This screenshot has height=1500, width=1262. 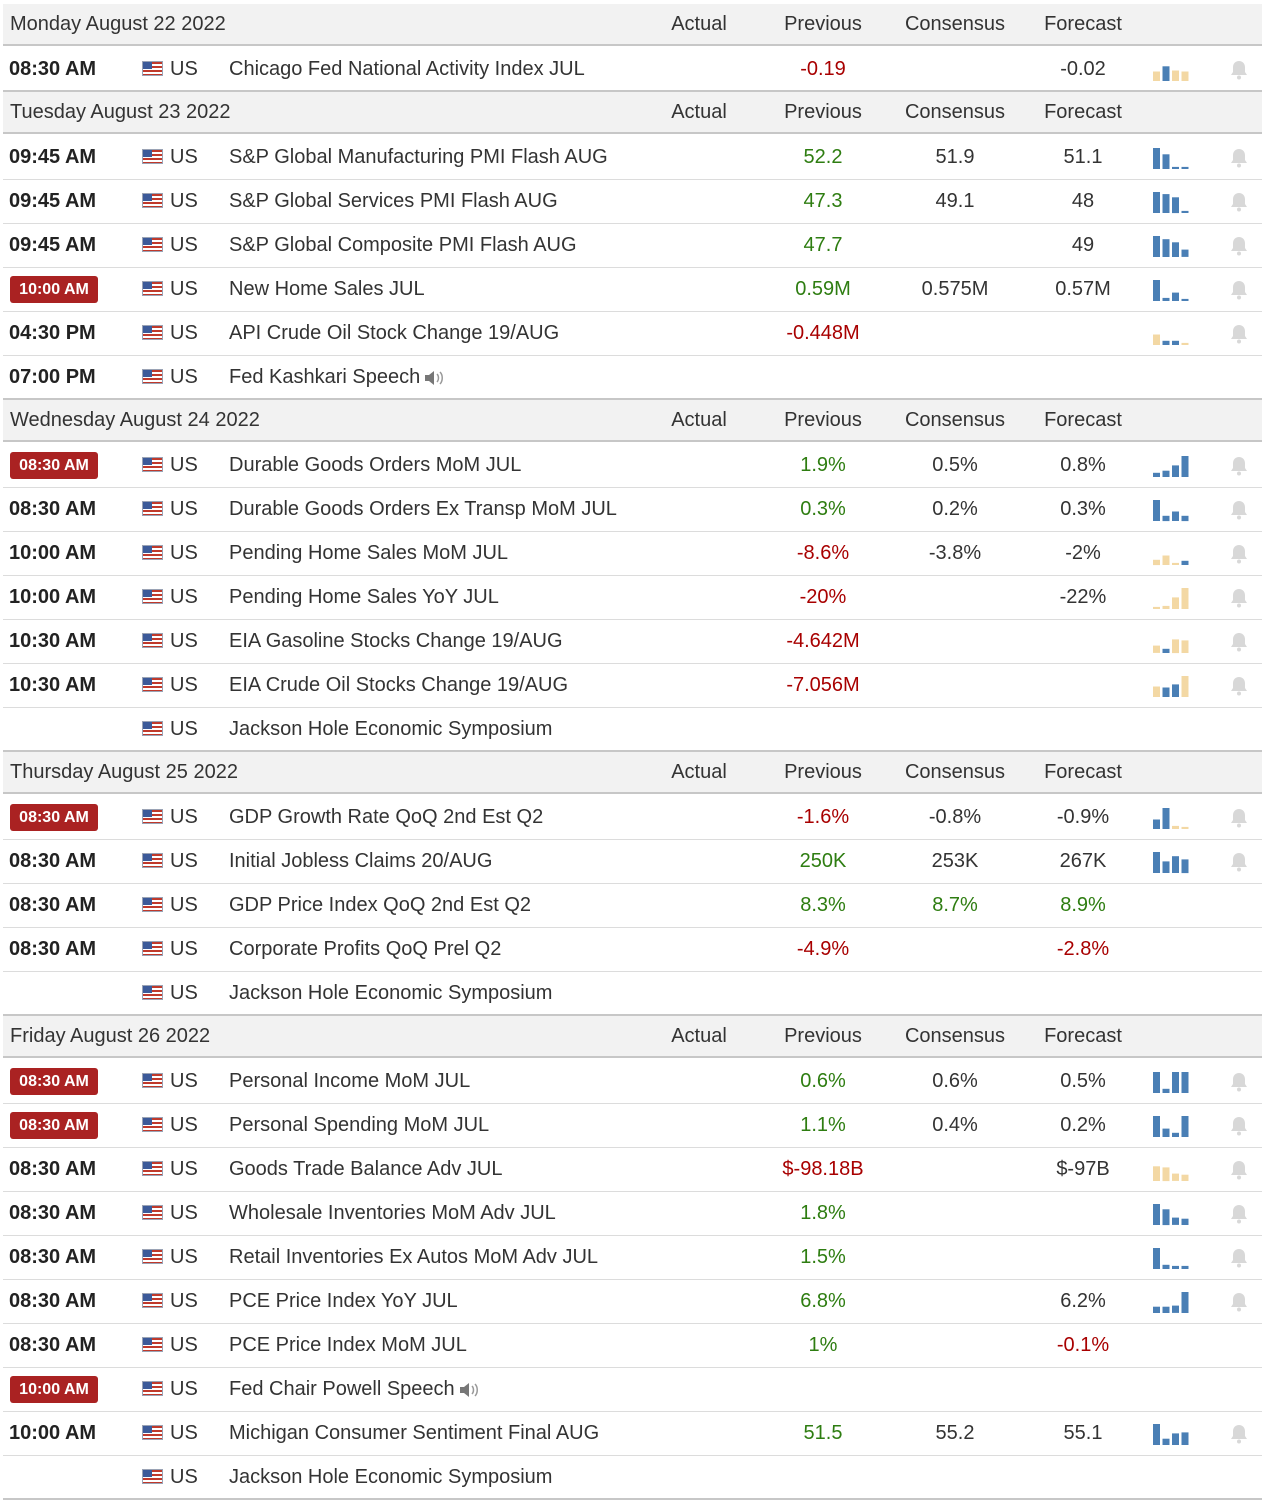 I want to click on event-name: Chicago Fed National Activity Index JUL, so click(x=407, y=69).